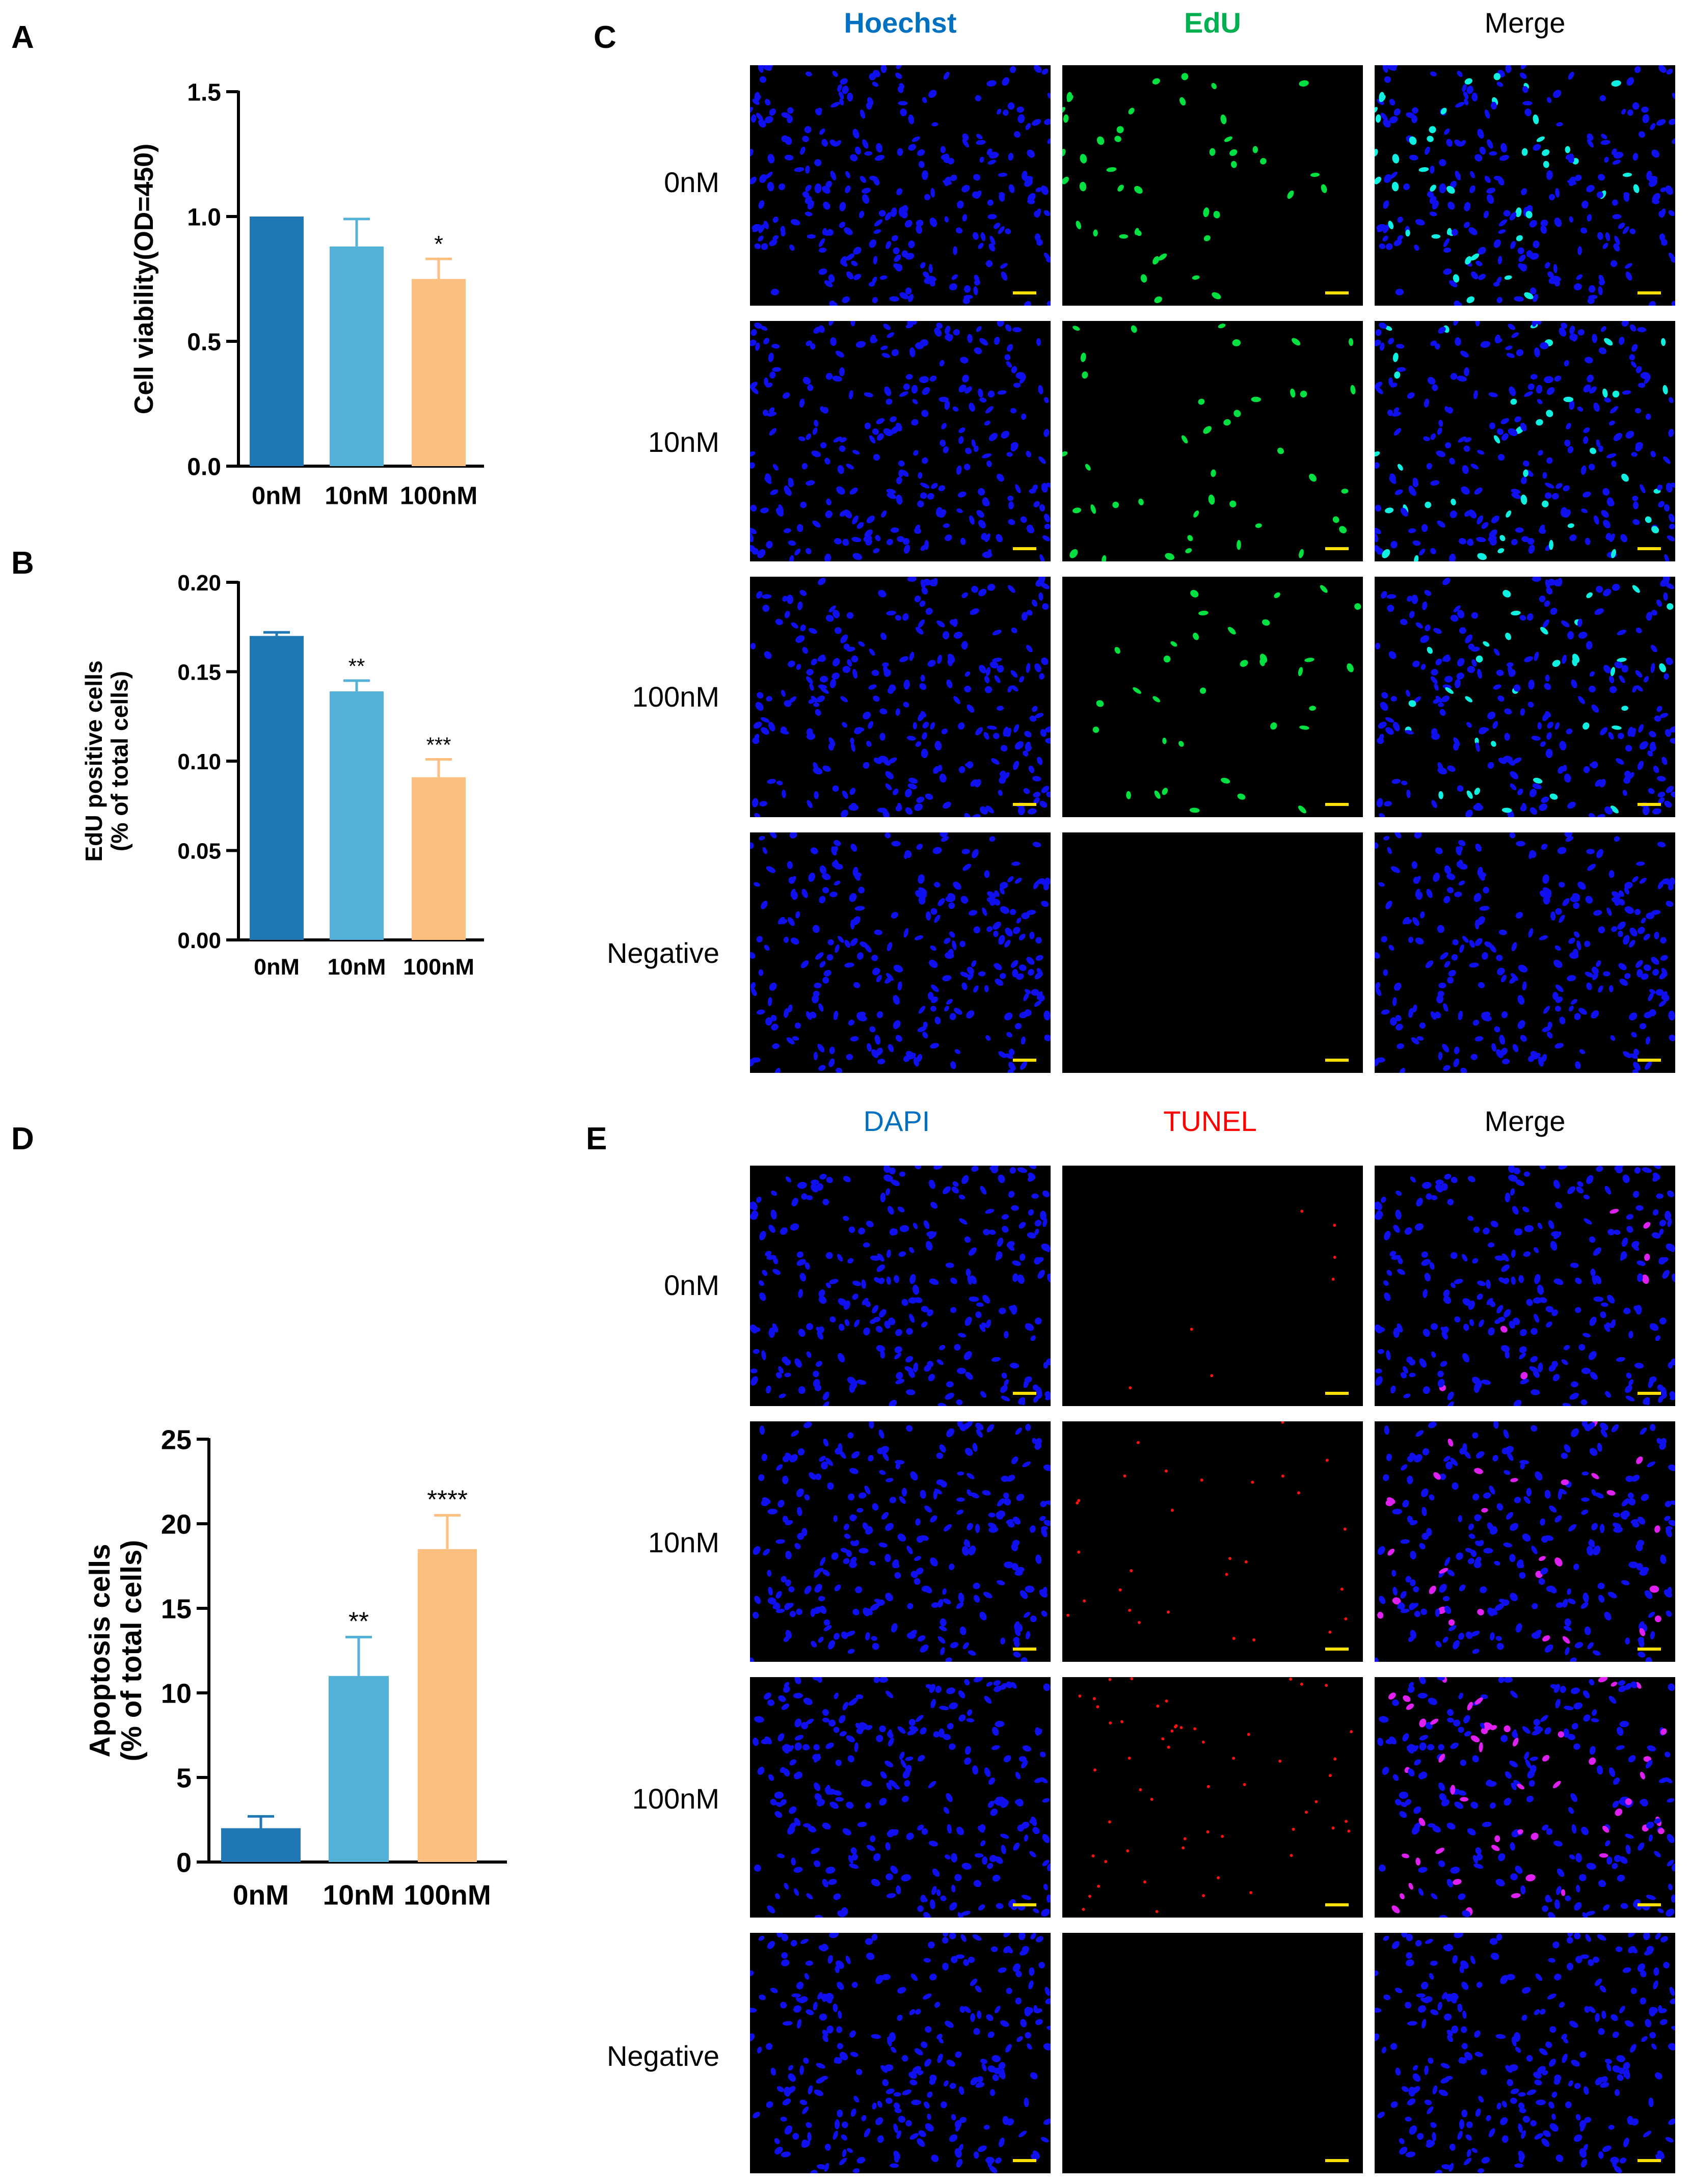  Describe the element at coordinates (438, 745) in the screenshot. I see `chart-b-significance-100nM: ***` at that location.